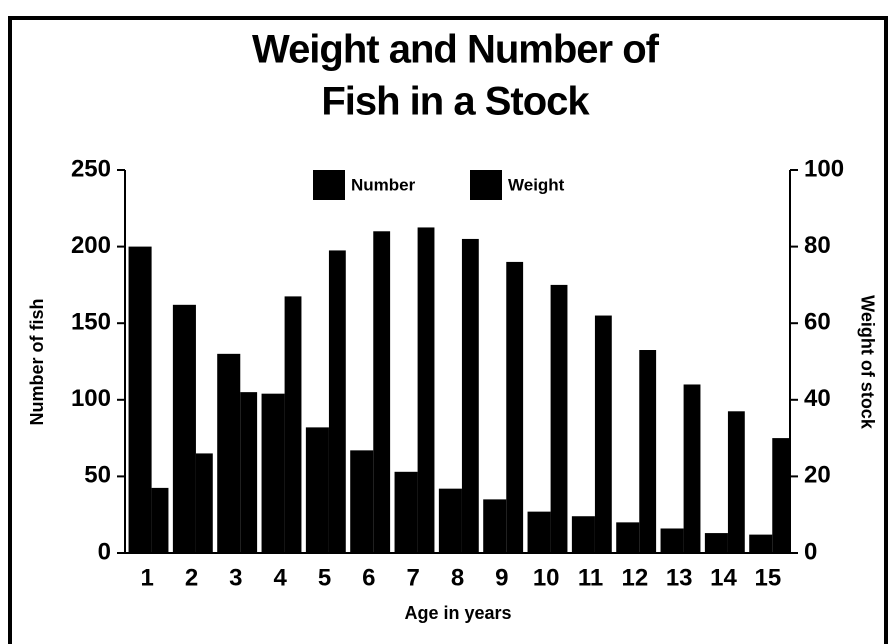 Image resolution: width=892 pixels, height=644 pixels. I want to click on x-tick-label: 12, so click(634, 577).